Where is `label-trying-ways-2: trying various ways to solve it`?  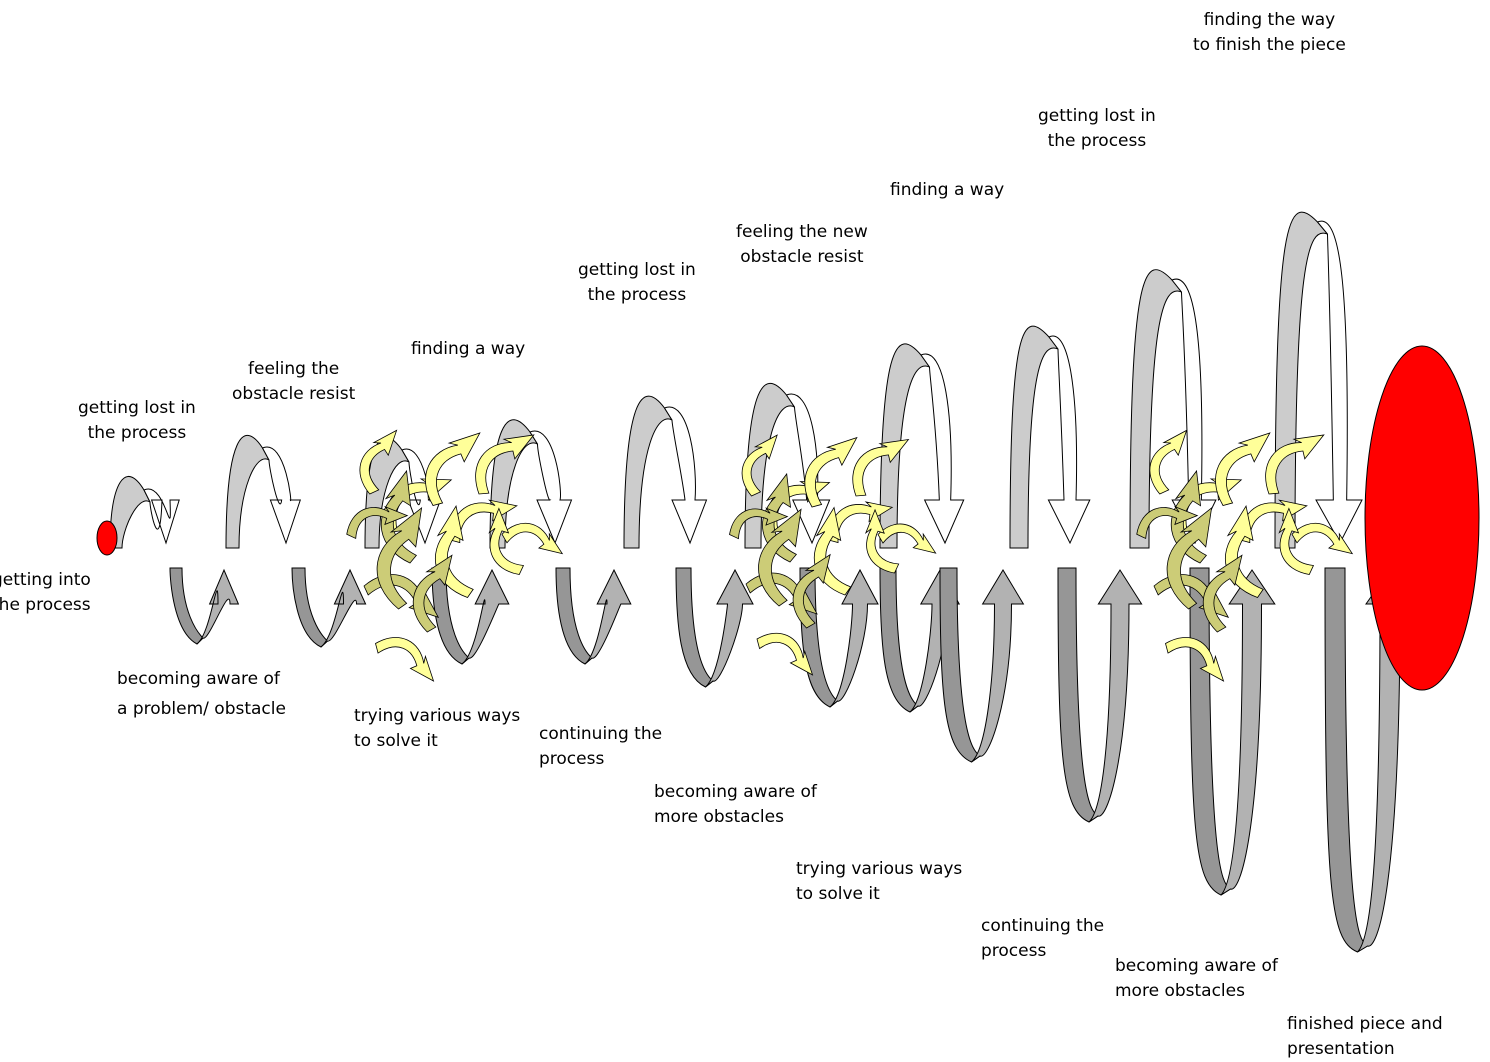
label-trying-ways-2: trying various ways to solve it is located at coordinates (879, 881).